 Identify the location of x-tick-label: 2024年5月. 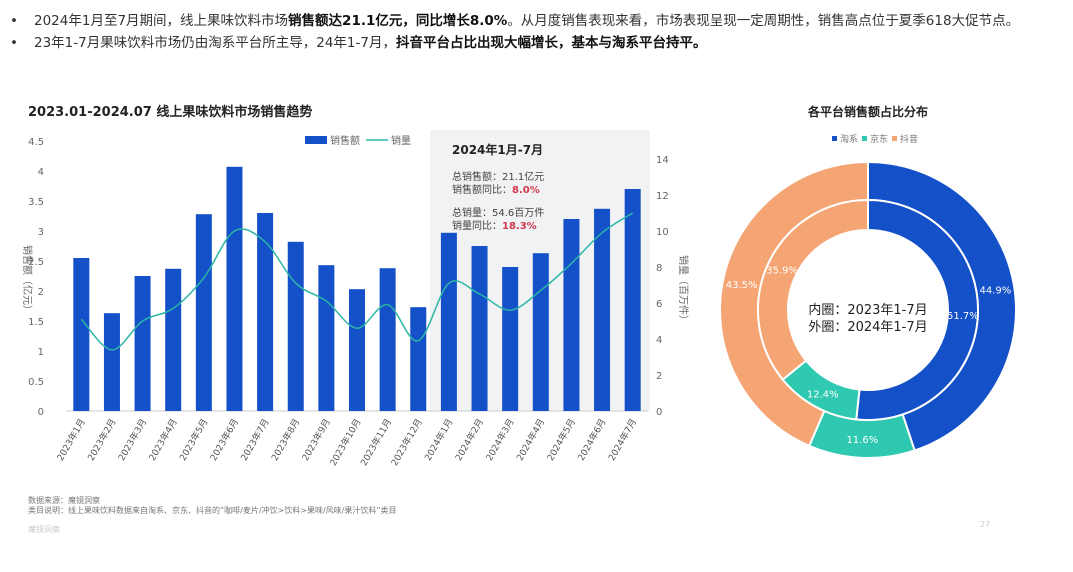
(561, 440).